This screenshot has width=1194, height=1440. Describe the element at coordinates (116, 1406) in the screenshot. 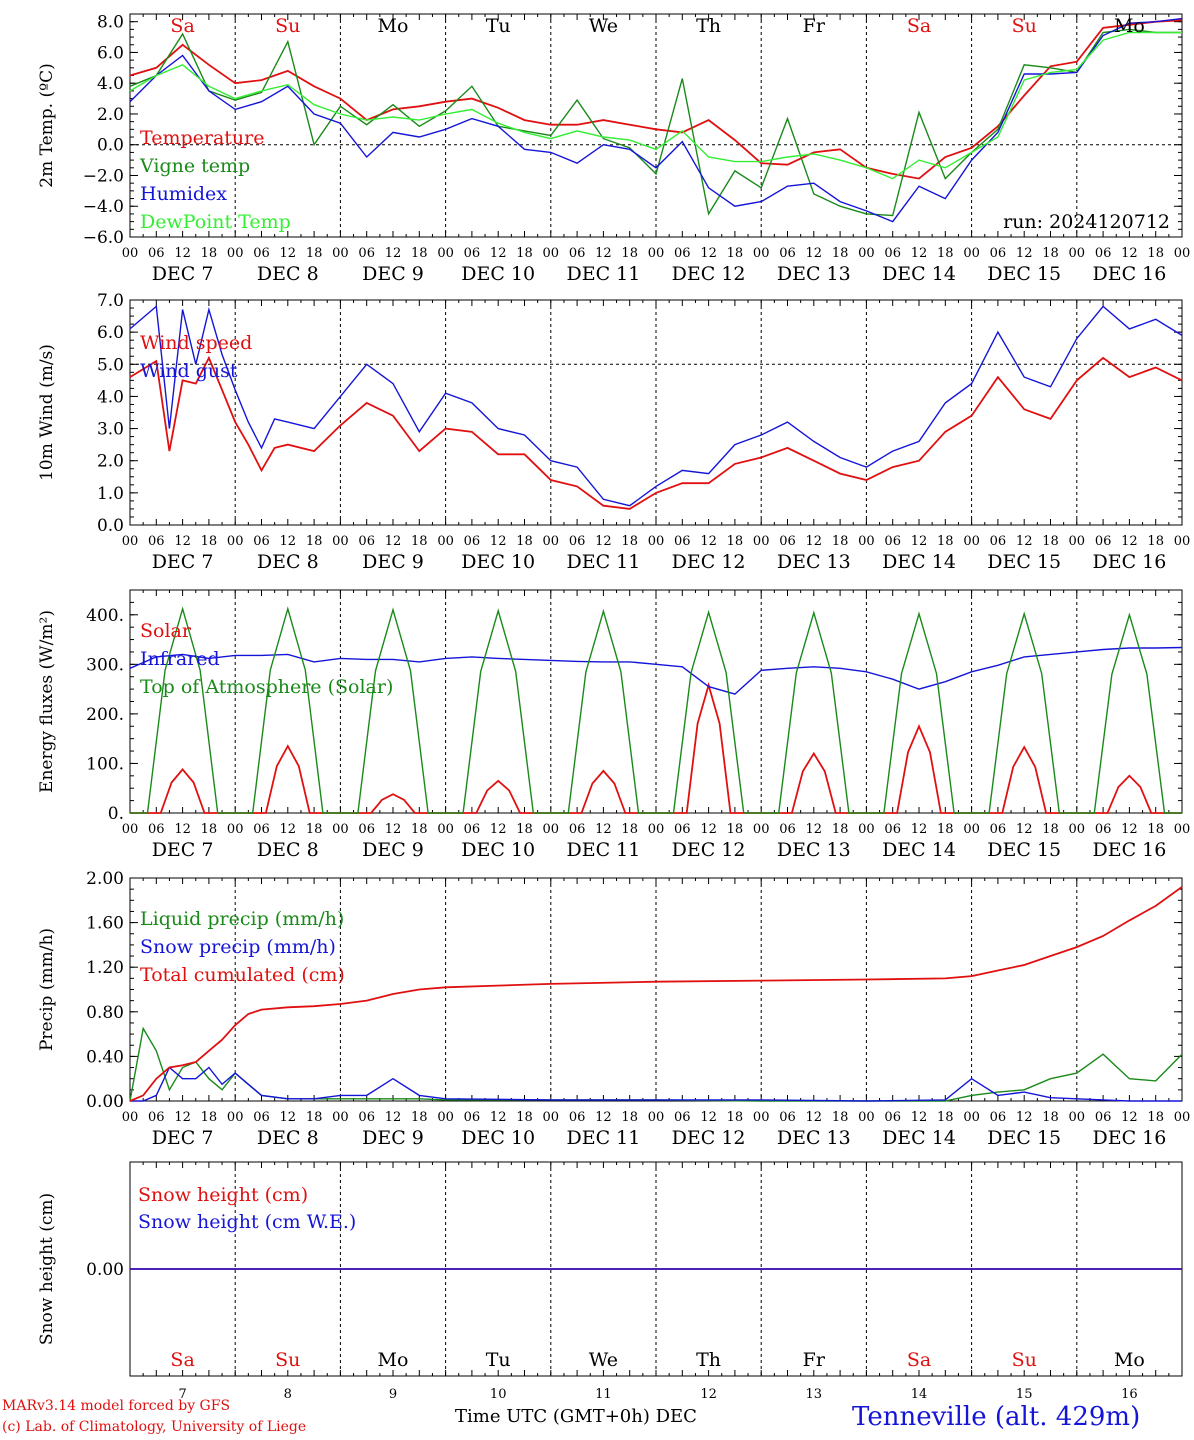

I see `model-credit: MARv3.14 model forced by GFS` at that location.